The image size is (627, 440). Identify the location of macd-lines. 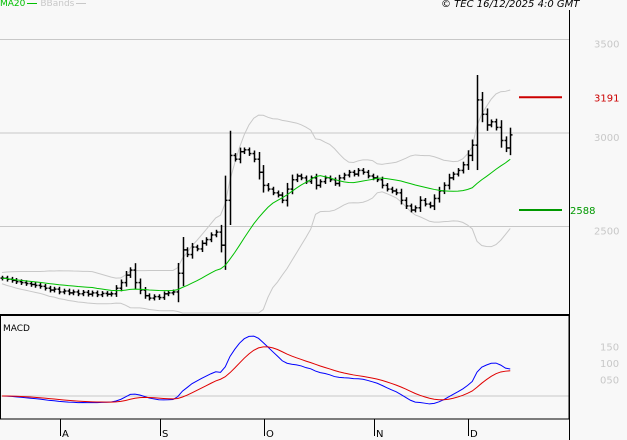
(256, 370).